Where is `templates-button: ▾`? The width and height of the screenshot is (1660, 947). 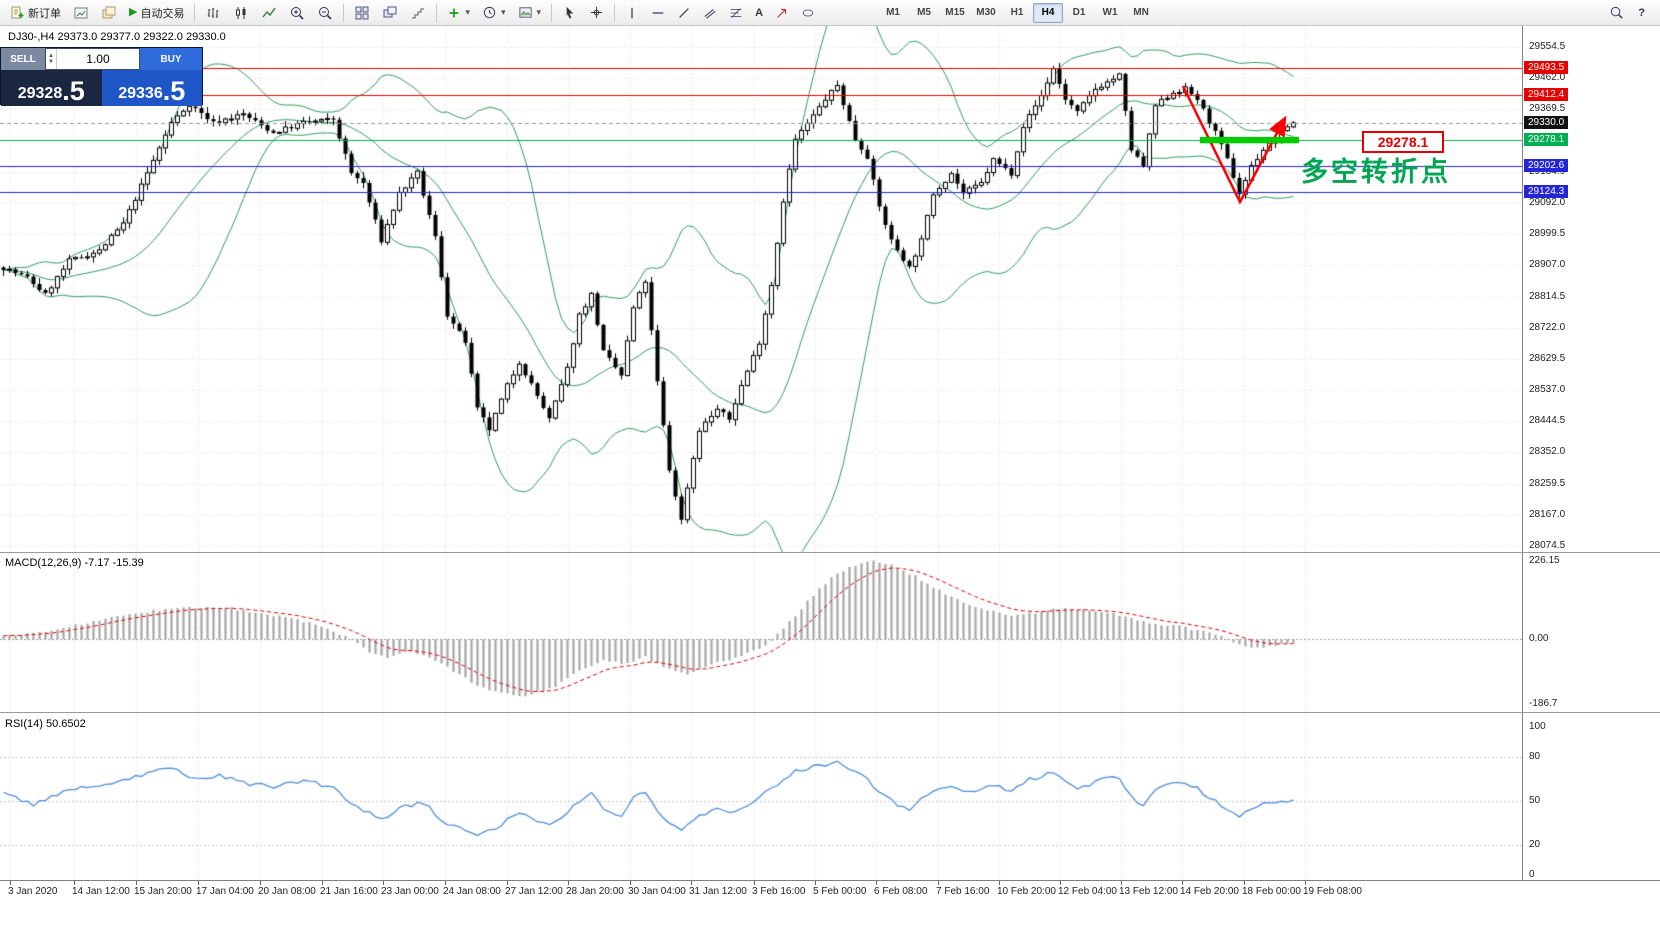 templates-button: ▾ is located at coordinates (530, 13).